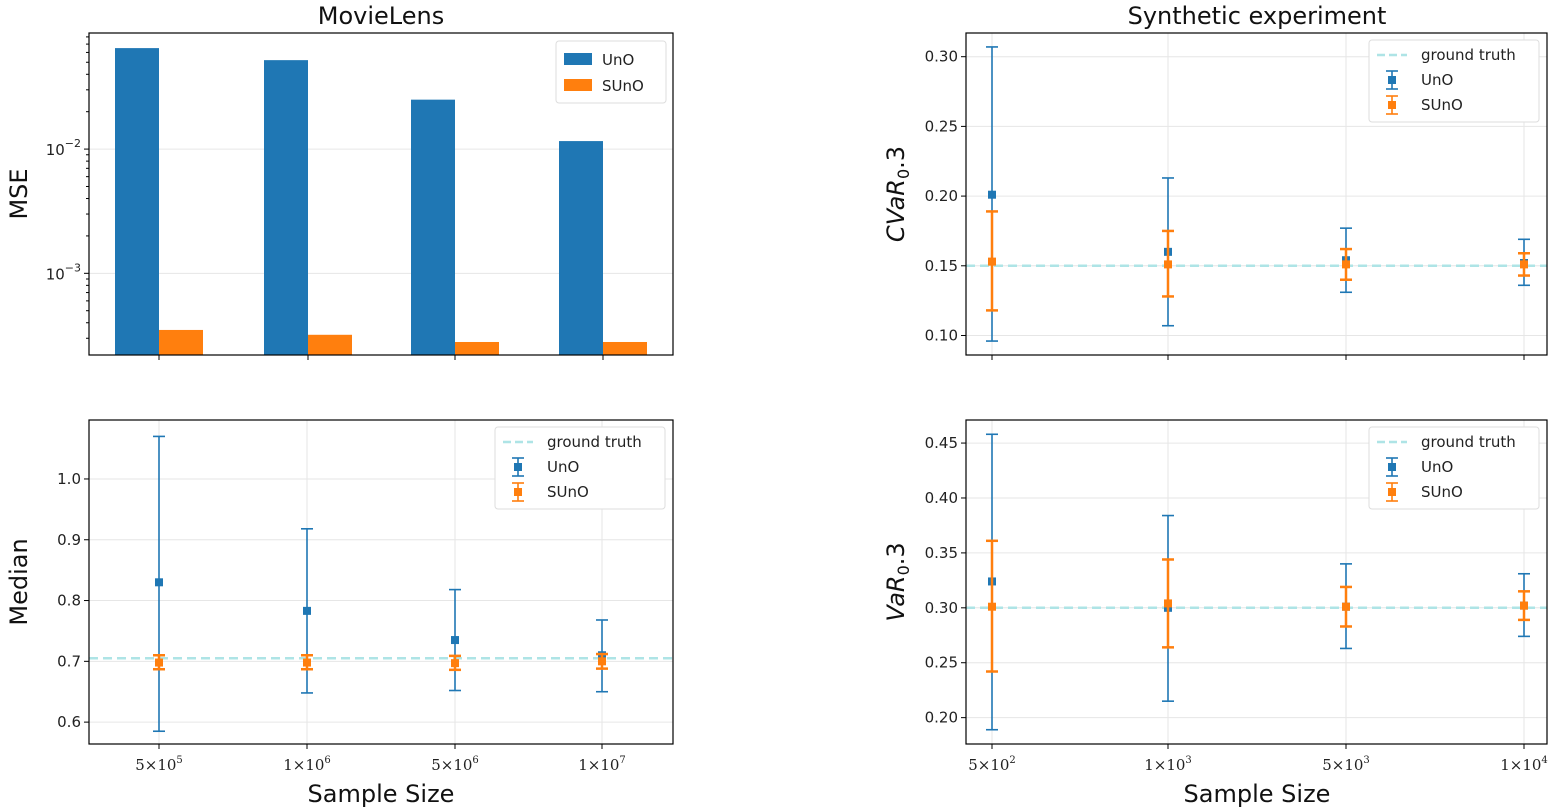 The height and width of the screenshot is (811, 1558). I want to click on x-tick-label: 5×102, so click(992, 764).